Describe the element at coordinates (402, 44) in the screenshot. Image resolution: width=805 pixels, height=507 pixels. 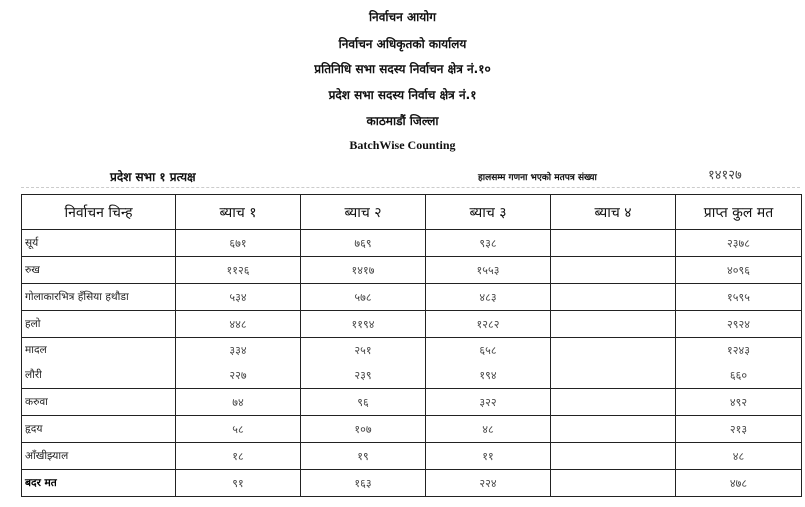
I see `office-title: निर्वाचन अधिकृतको कार्यालय` at that location.